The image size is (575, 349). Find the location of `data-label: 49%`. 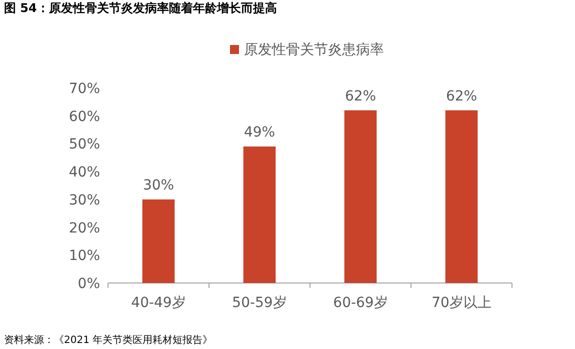

data-label: 49% is located at coordinates (260, 132).